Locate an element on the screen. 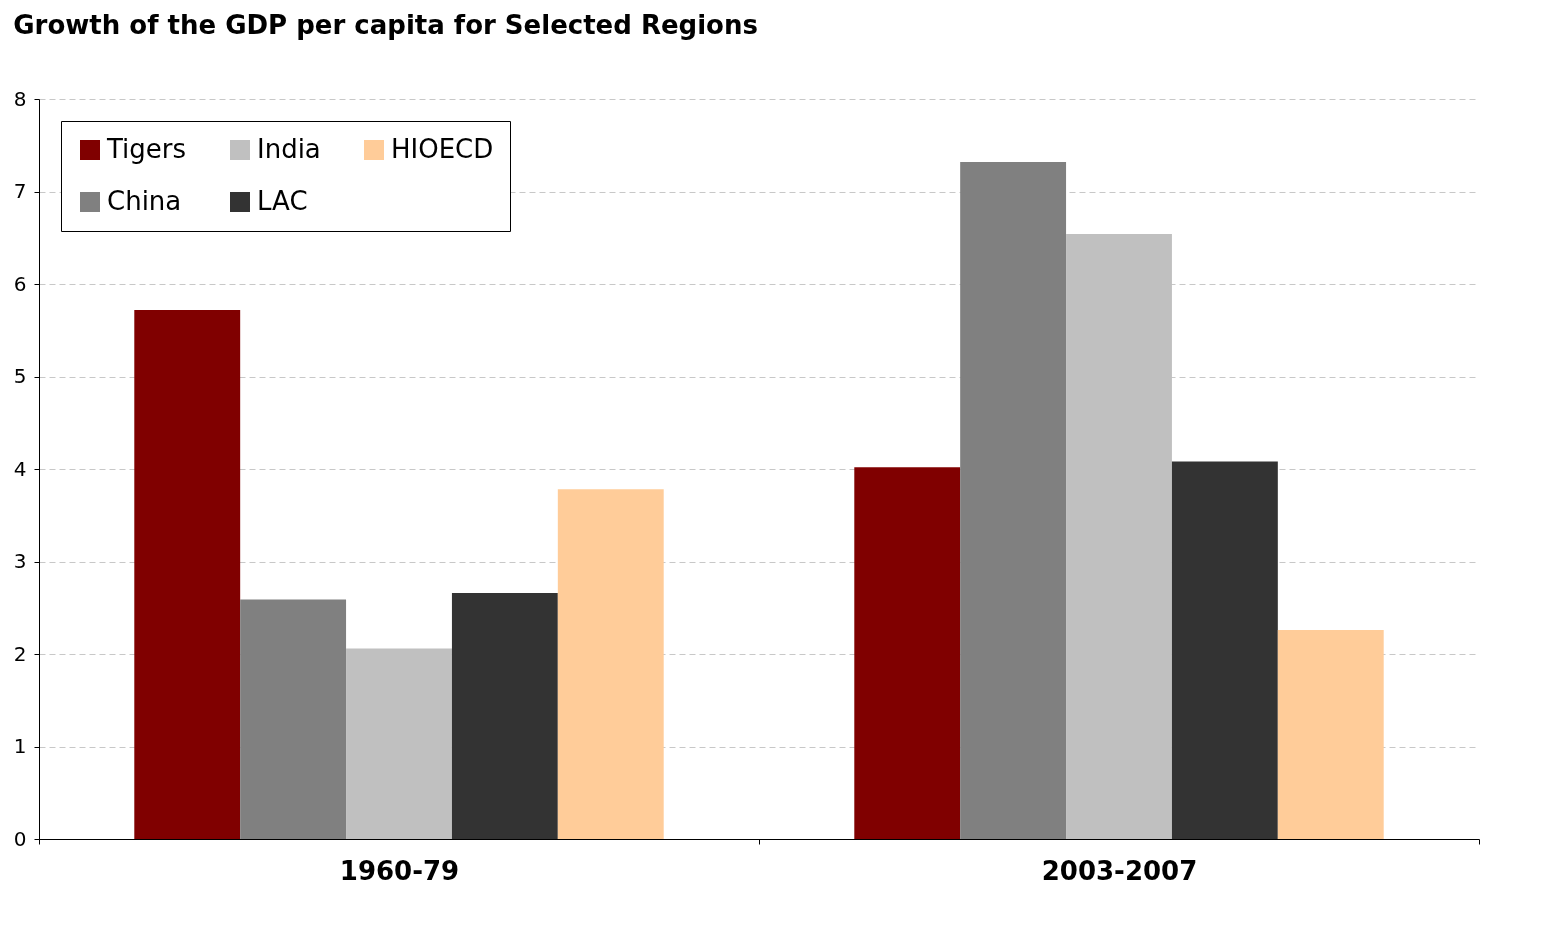 This screenshot has width=1552, height=934. x-tick-label: 1960-79 is located at coordinates (399, 870).